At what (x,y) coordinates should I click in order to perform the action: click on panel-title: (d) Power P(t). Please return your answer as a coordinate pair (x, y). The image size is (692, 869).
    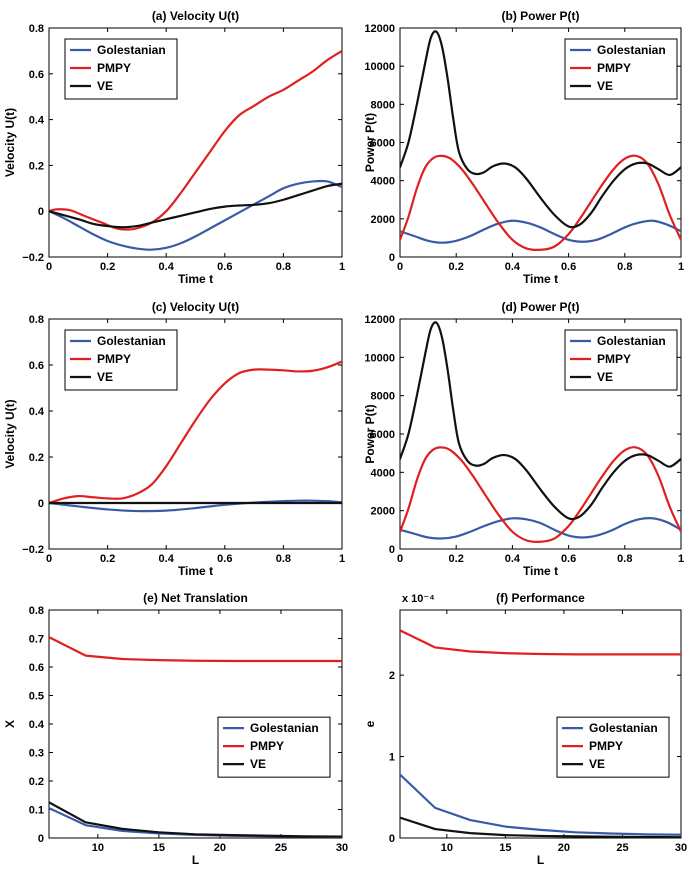
    Looking at the image, I should click on (541, 307).